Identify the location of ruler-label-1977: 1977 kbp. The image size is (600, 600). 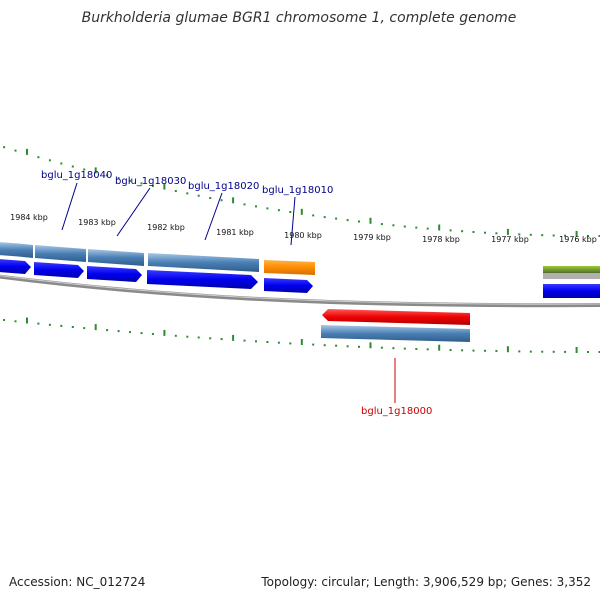
(510, 239).